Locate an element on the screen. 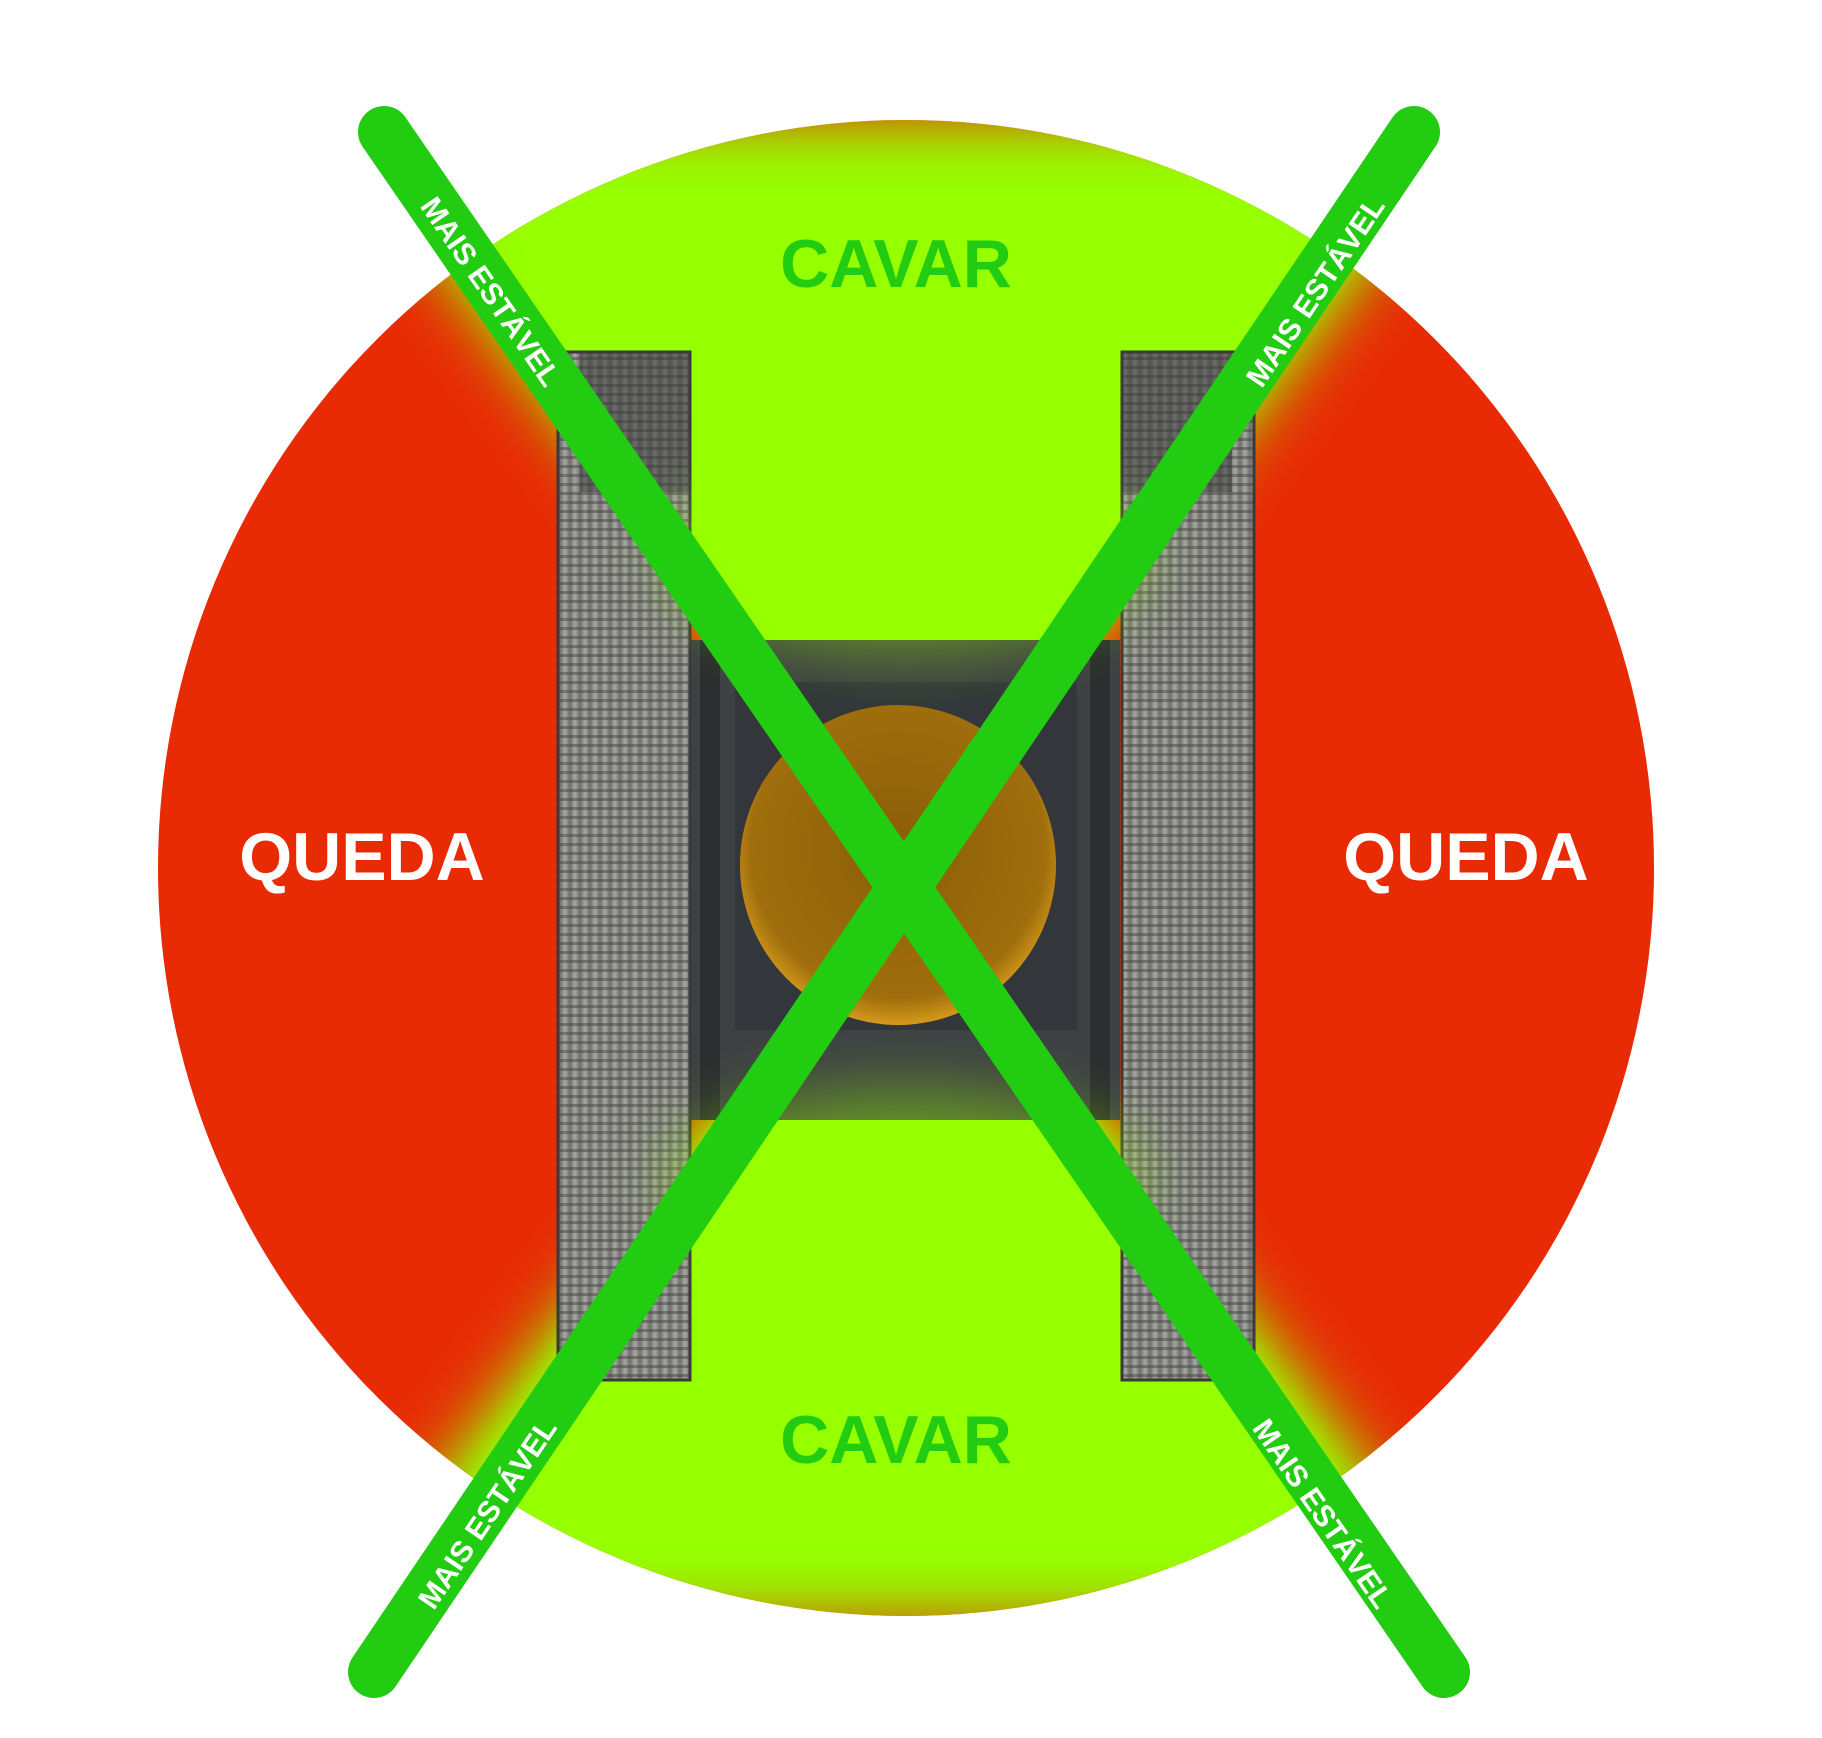 The width and height of the screenshot is (1822, 1738). zone-overlay is located at coordinates (906, 870).